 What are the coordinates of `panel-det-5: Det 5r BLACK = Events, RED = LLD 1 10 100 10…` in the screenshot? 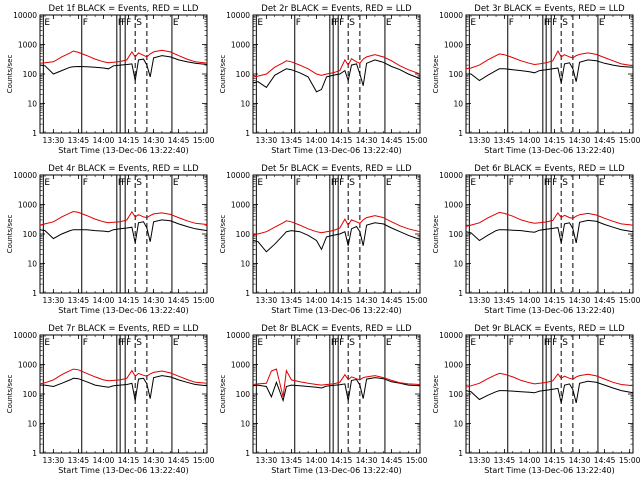 It's located at (323, 239).